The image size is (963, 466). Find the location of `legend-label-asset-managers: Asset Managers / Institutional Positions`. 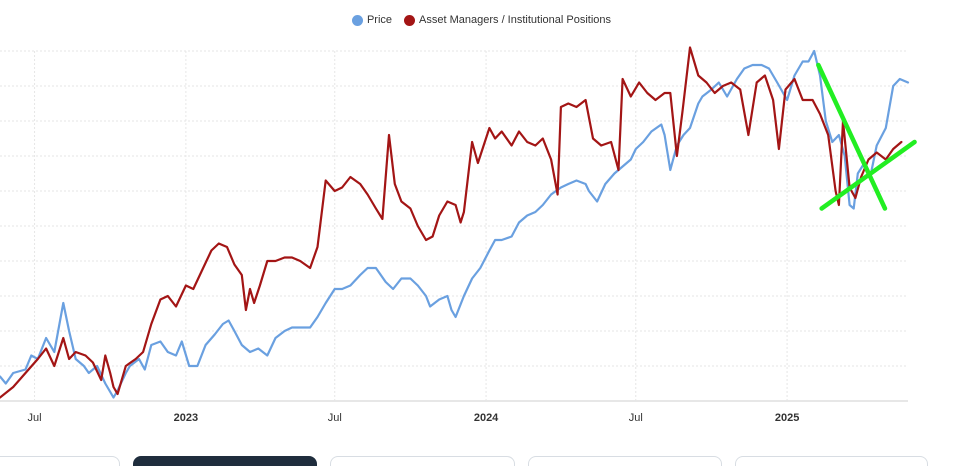

legend-label-asset-managers: Asset Managers / Institutional Positions is located at coordinates (515, 20).